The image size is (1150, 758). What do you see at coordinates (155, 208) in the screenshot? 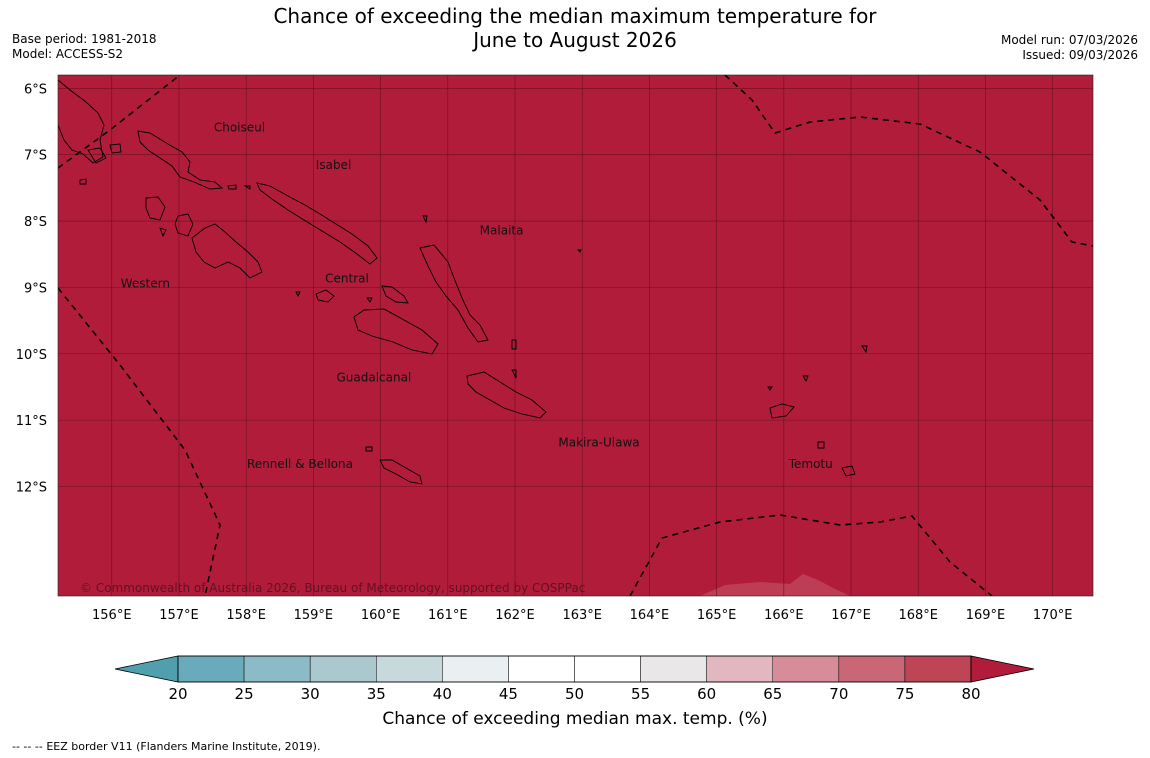
I see `island-vella-lavella` at bounding box center [155, 208].